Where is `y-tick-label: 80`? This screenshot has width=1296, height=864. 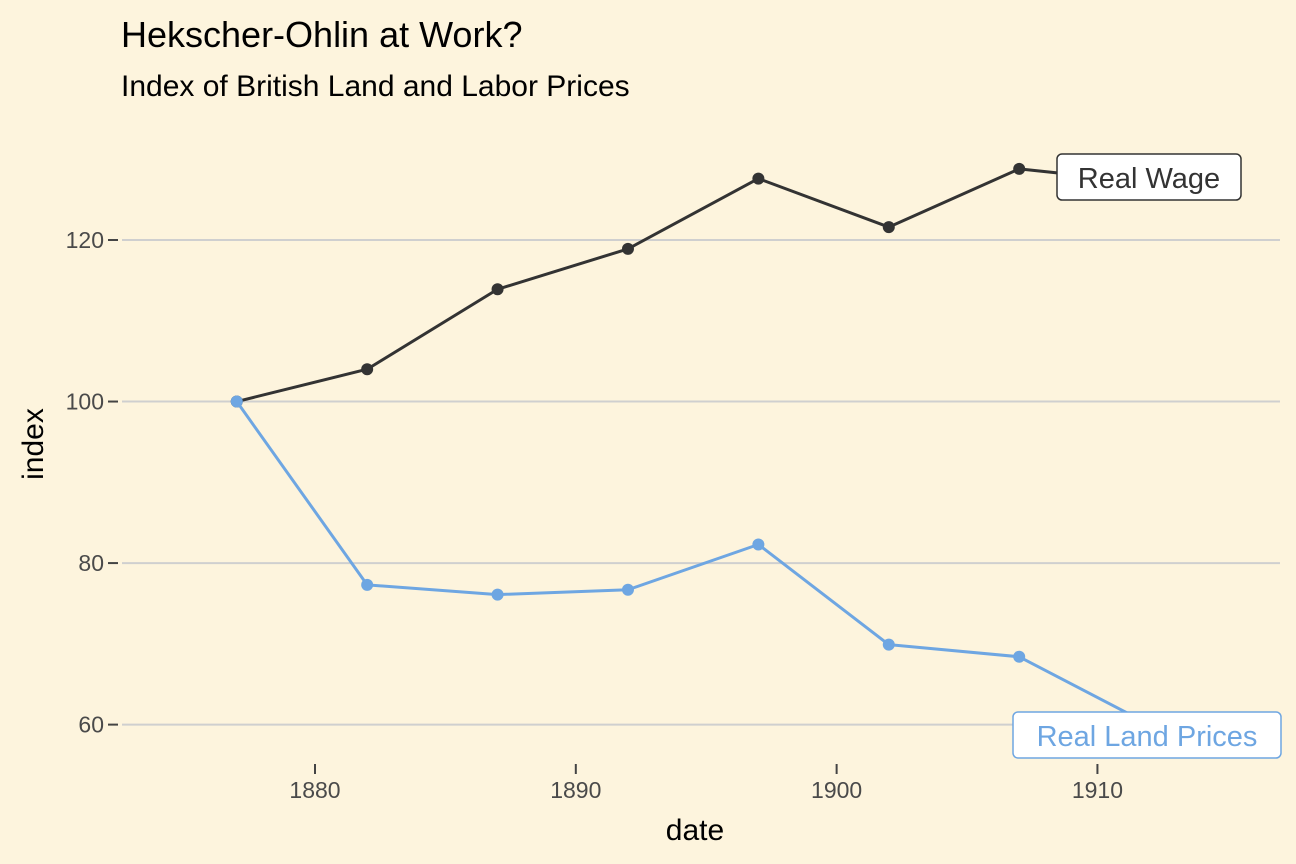
y-tick-label: 80 is located at coordinates (91, 563).